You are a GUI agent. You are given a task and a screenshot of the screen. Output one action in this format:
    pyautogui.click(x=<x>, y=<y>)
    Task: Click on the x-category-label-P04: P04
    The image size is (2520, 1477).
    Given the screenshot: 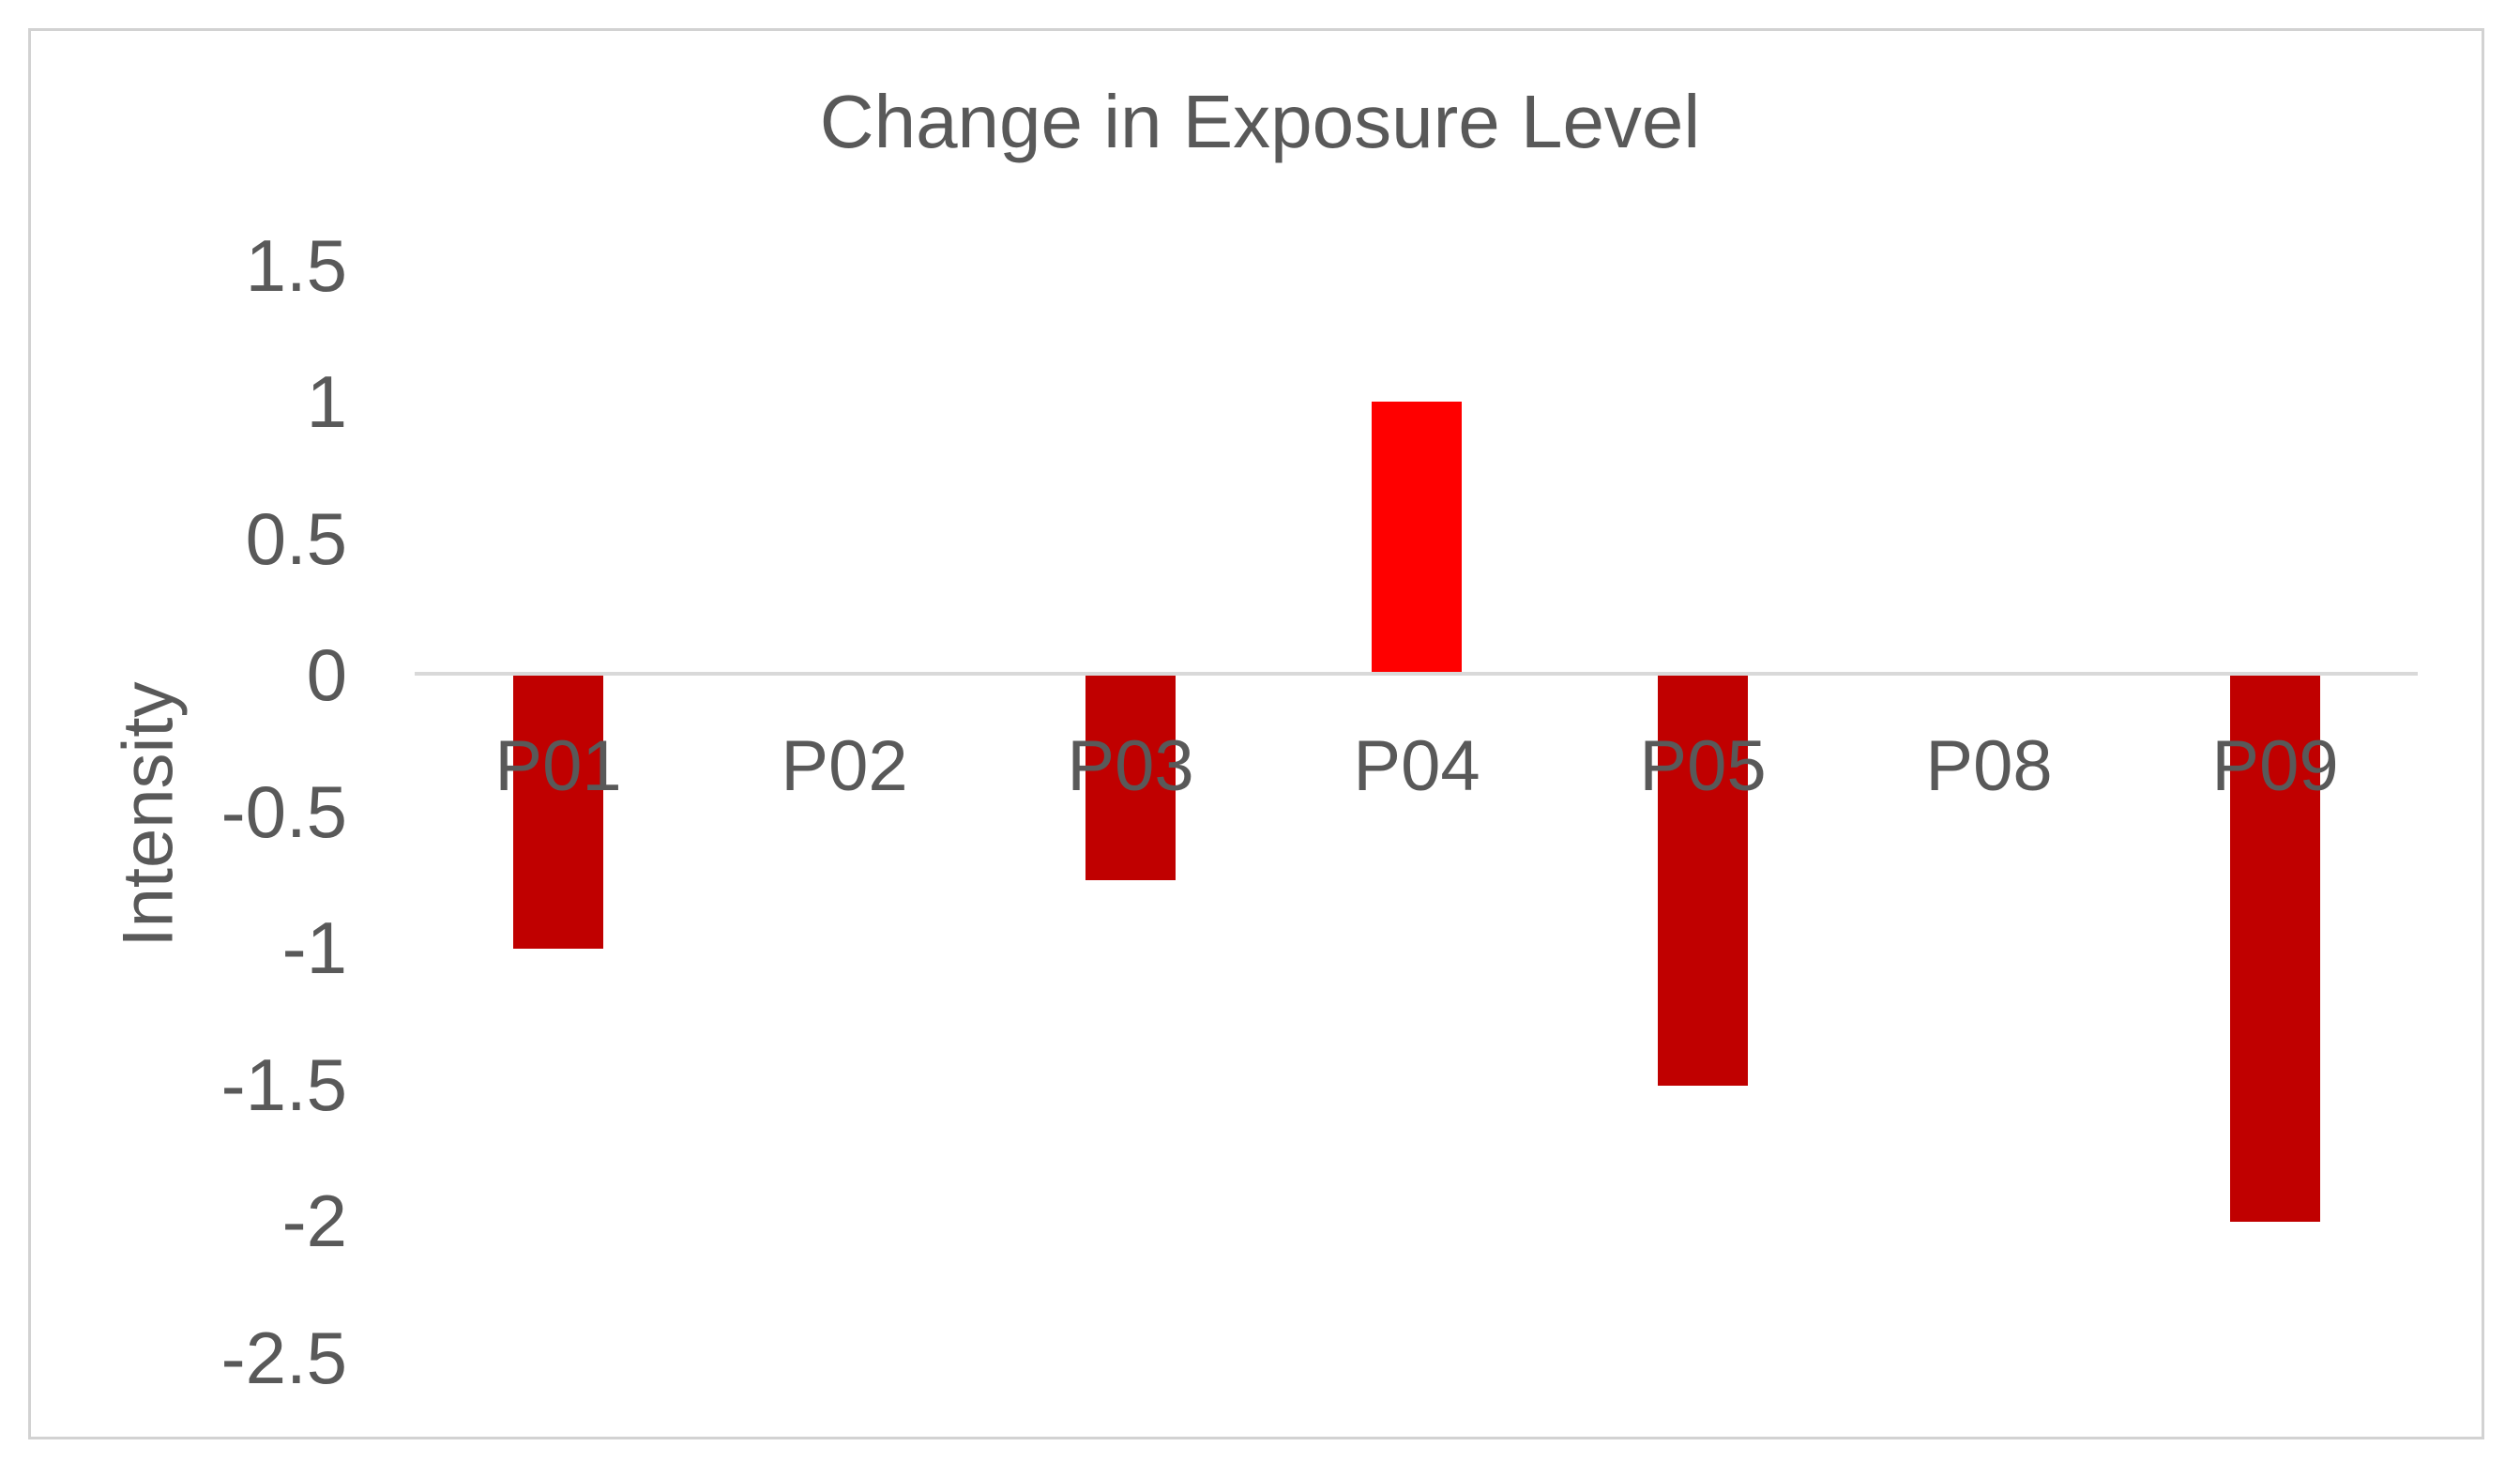 What is the action you would take?
    pyautogui.click(x=1416, y=766)
    